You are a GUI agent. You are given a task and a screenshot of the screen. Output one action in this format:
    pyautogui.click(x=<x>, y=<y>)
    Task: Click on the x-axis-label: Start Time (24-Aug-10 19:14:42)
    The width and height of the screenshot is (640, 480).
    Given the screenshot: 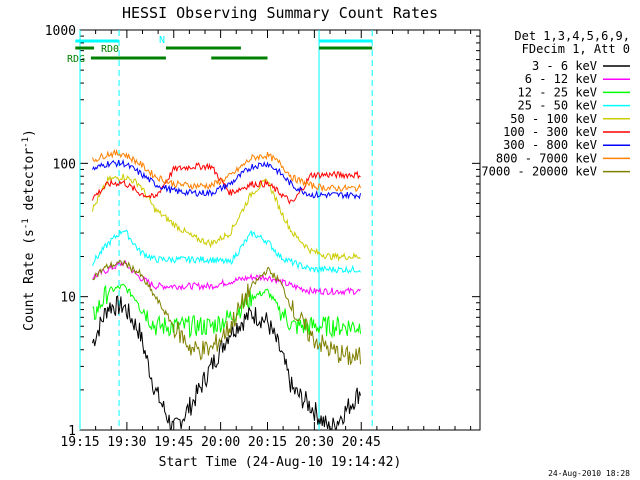 What is the action you would take?
    pyautogui.click(x=280, y=462)
    